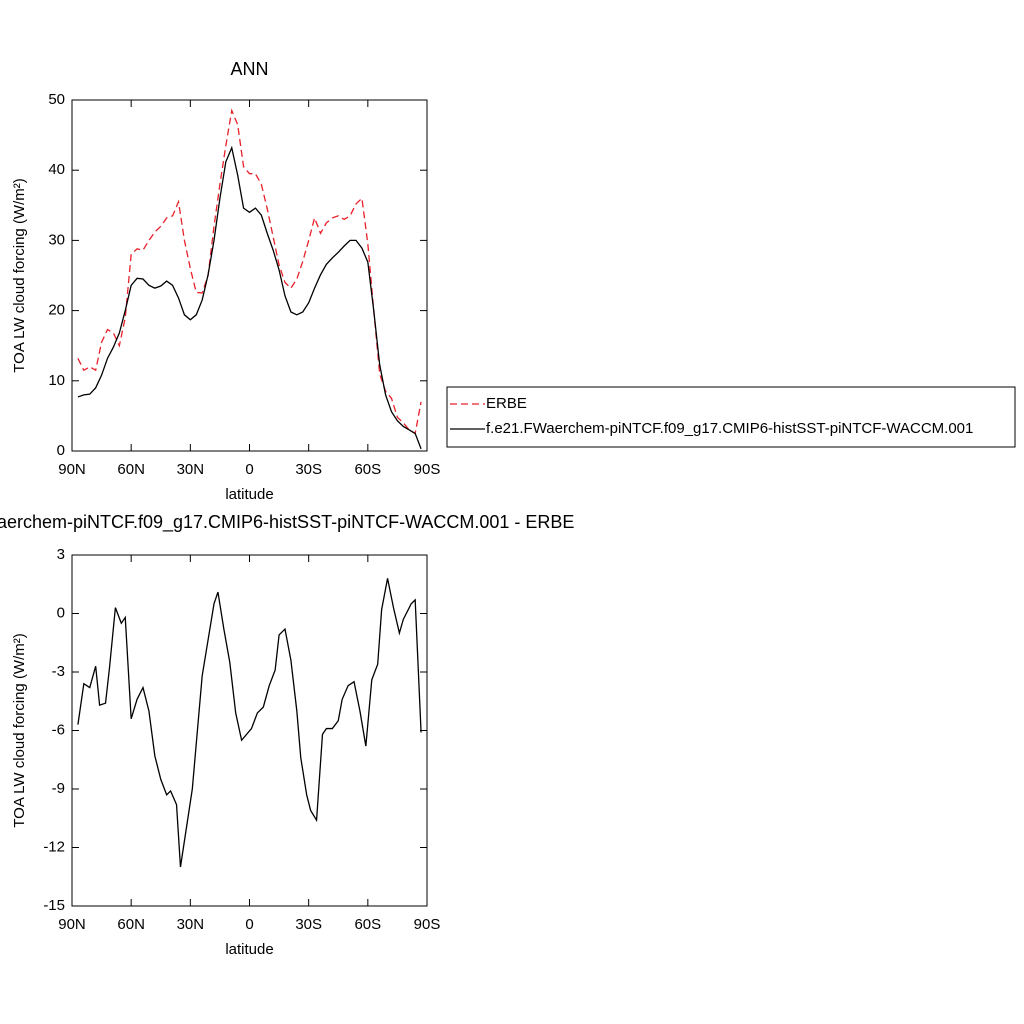 This screenshot has width=1024, height=1024. I want to click on y-tick-label: 30, so click(56, 239).